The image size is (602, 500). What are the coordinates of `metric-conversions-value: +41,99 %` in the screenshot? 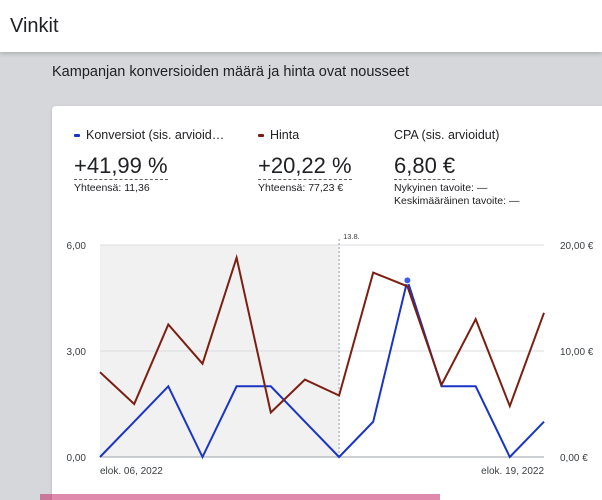 It's located at (121, 166).